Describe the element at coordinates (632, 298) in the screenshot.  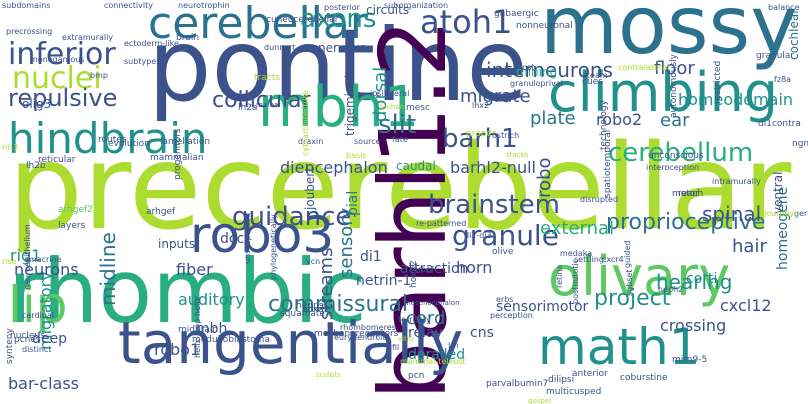
I see `cloud-word: project` at that location.